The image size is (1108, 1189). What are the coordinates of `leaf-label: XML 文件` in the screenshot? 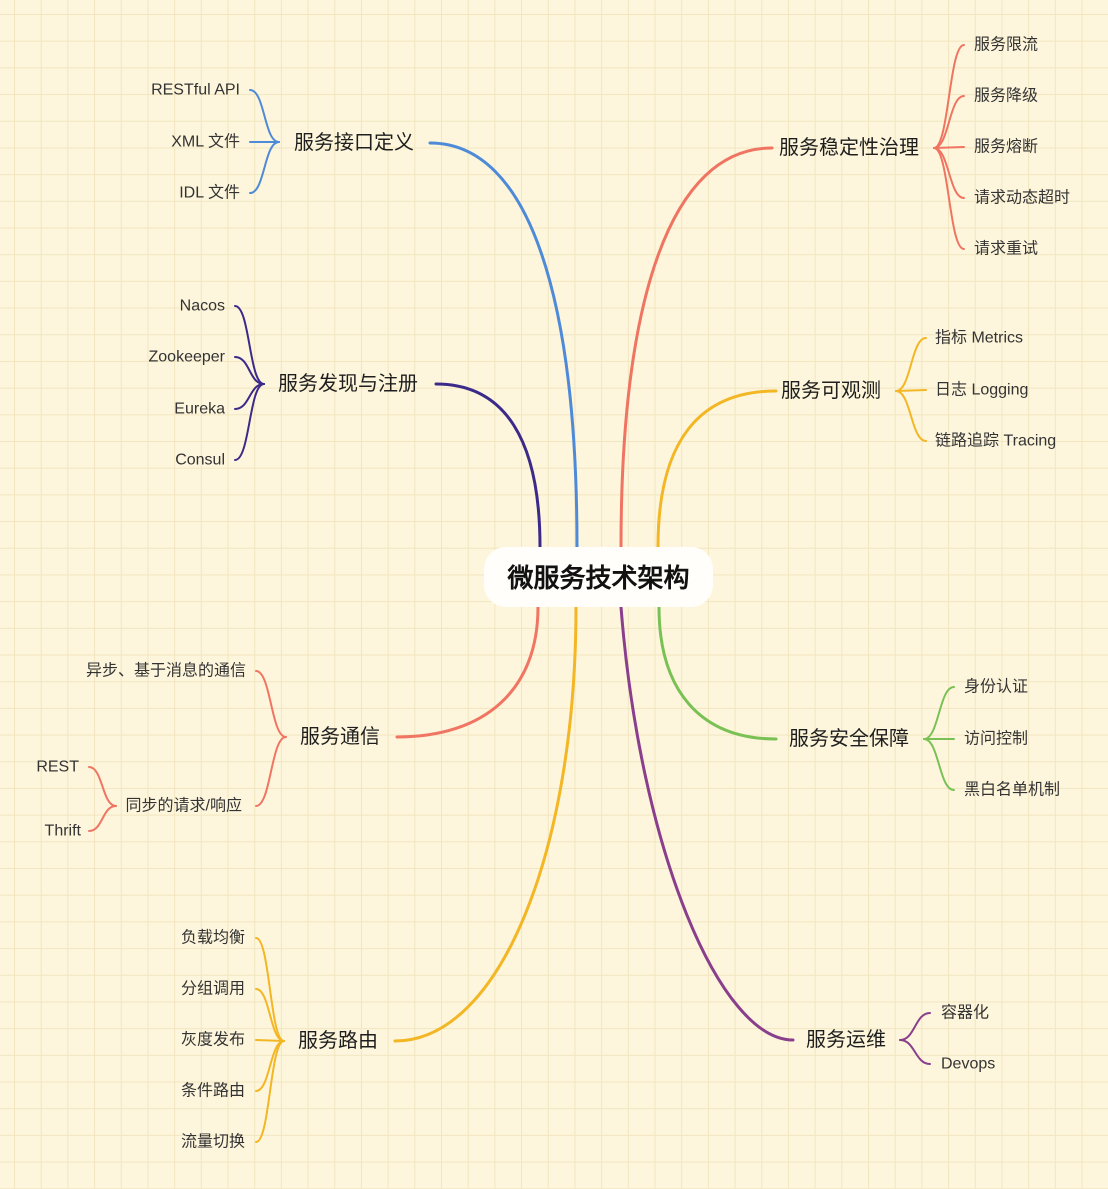 It's located at (205, 142).